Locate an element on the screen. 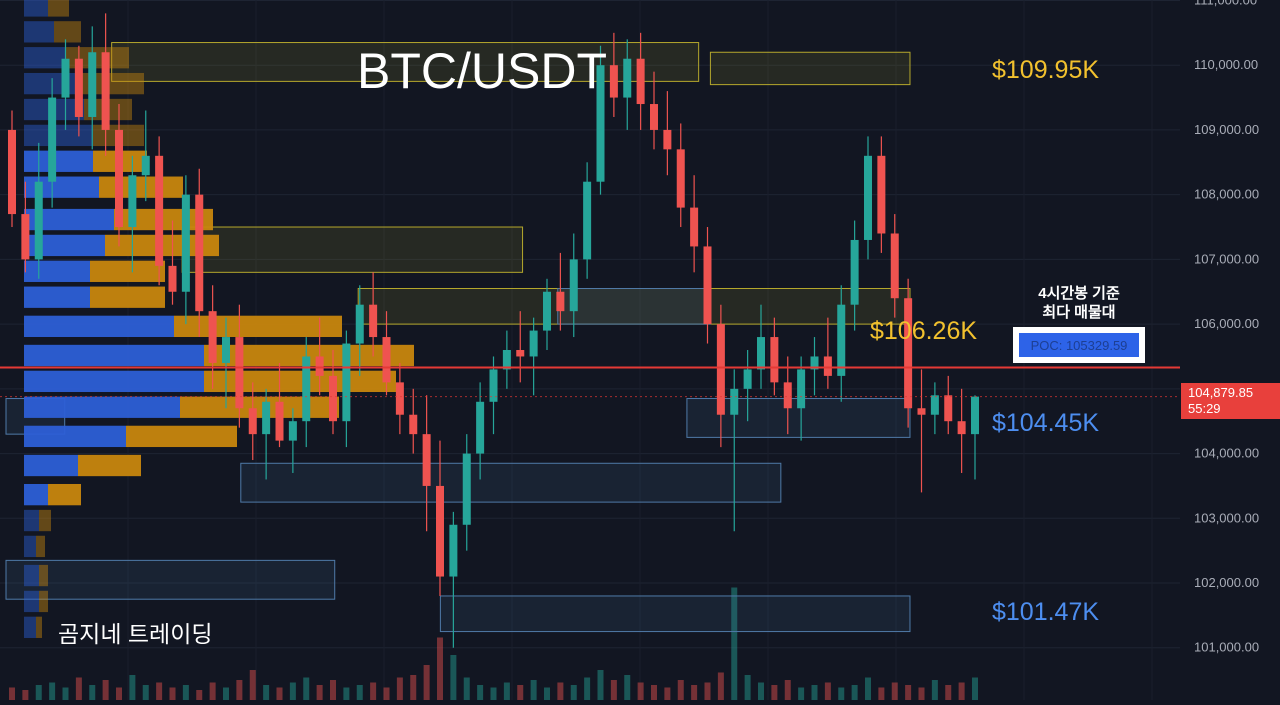 The image size is (1280, 705). level-label-101-47k: $101.47K is located at coordinates (1045, 612).